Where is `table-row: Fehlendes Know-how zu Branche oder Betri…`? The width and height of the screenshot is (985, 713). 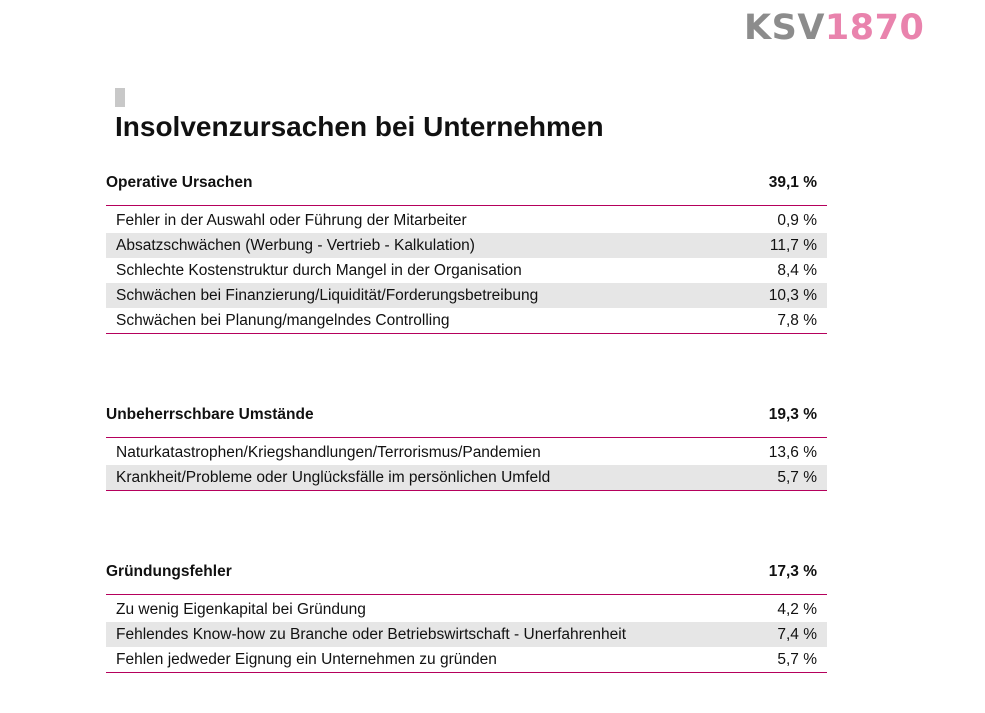 table-row: Fehlendes Know-how zu Branche oder Betri… is located at coordinates (466, 634).